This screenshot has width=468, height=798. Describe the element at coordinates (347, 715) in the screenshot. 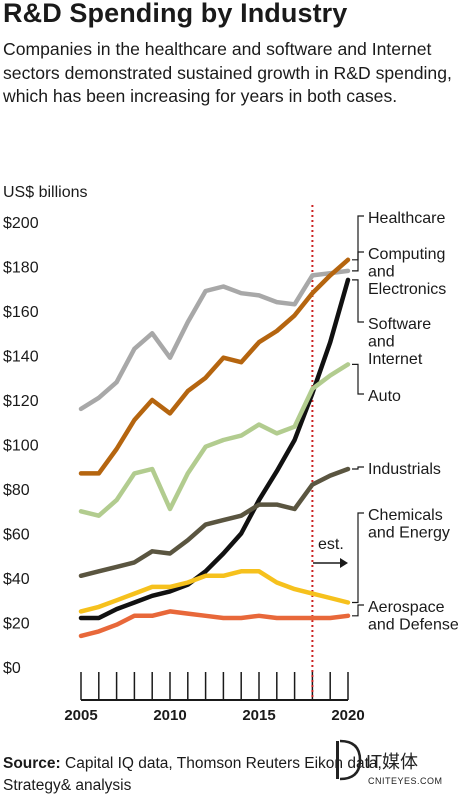

I see `x-tick-label: 2020` at that location.